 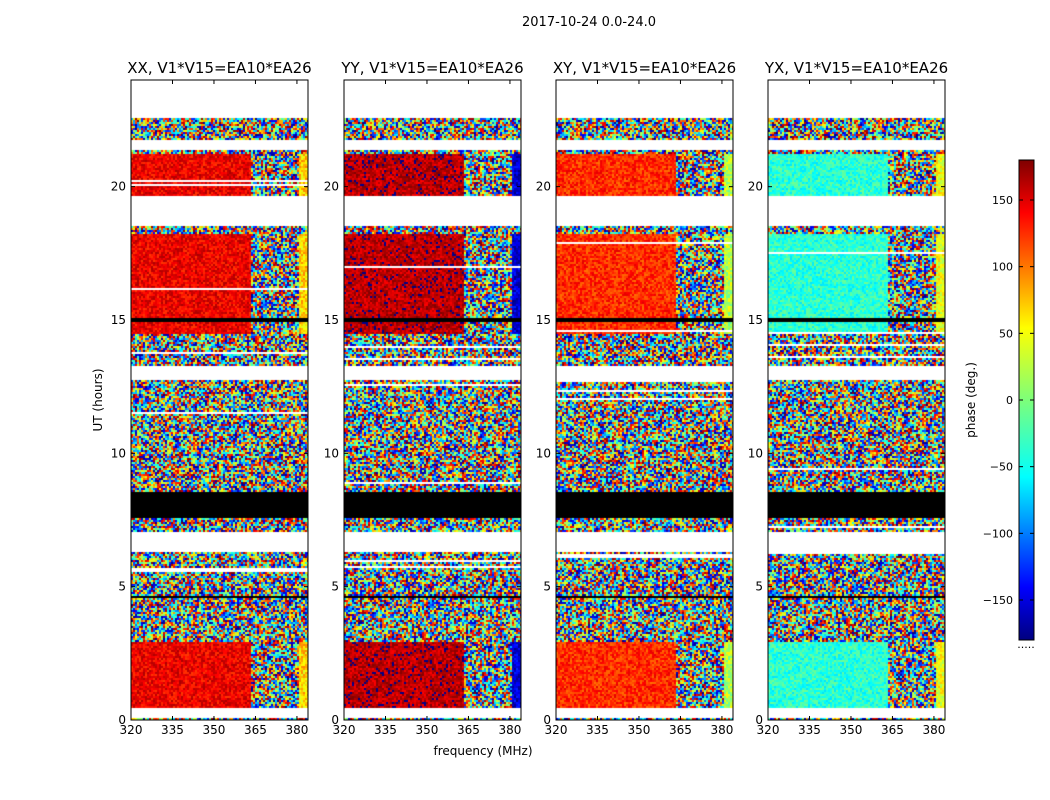 I want to click on y-axis-label: UT (hours), so click(x=98, y=399).